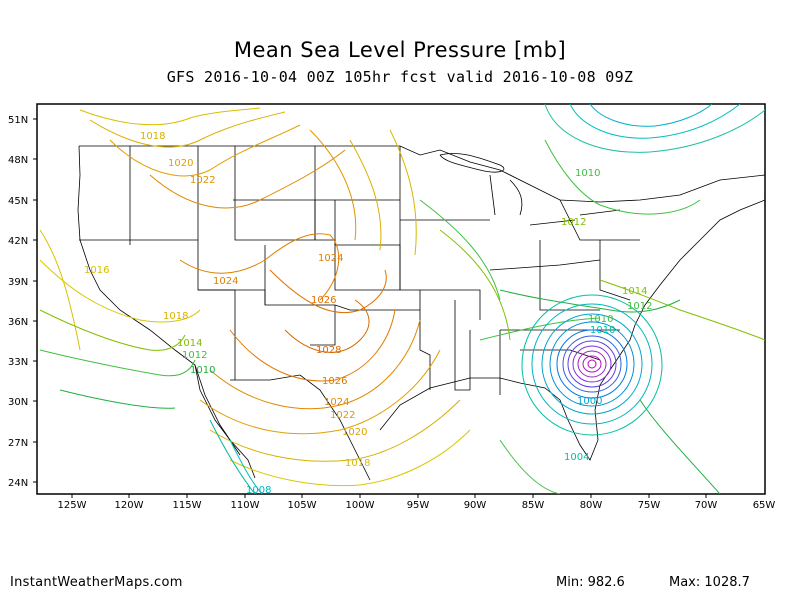 The image size is (800, 600). Describe the element at coordinates (727, 582) in the screenshot. I see `max-number: 1028.7` at that location.